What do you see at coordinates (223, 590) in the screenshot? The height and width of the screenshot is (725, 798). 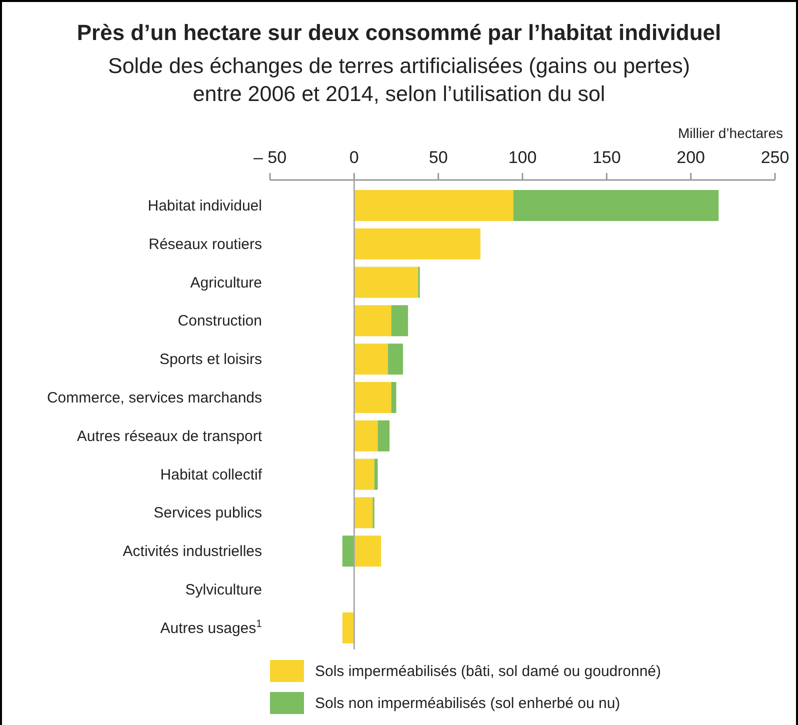 I see `y-tick-label: Sylviculture` at bounding box center [223, 590].